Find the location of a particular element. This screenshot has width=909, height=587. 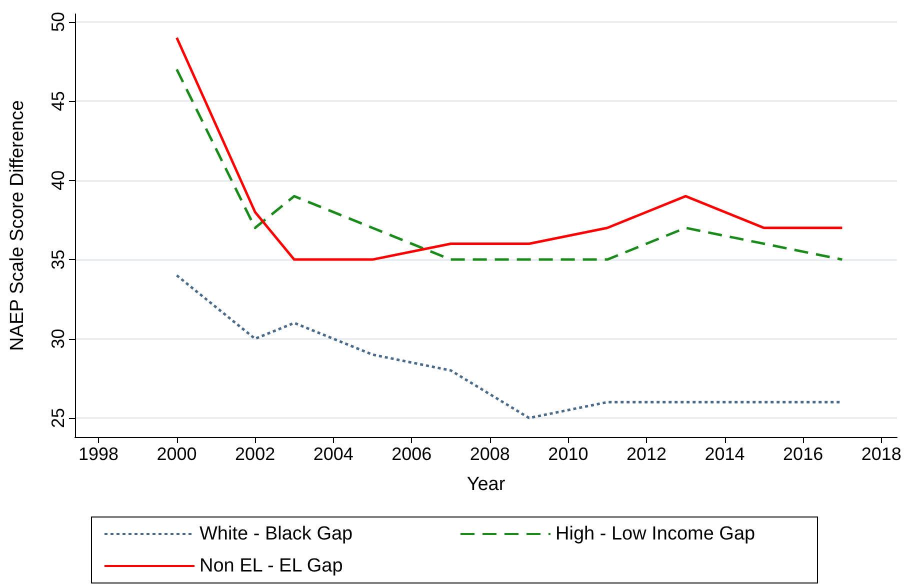

x-tick-label: 2014 is located at coordinates (724, 454).